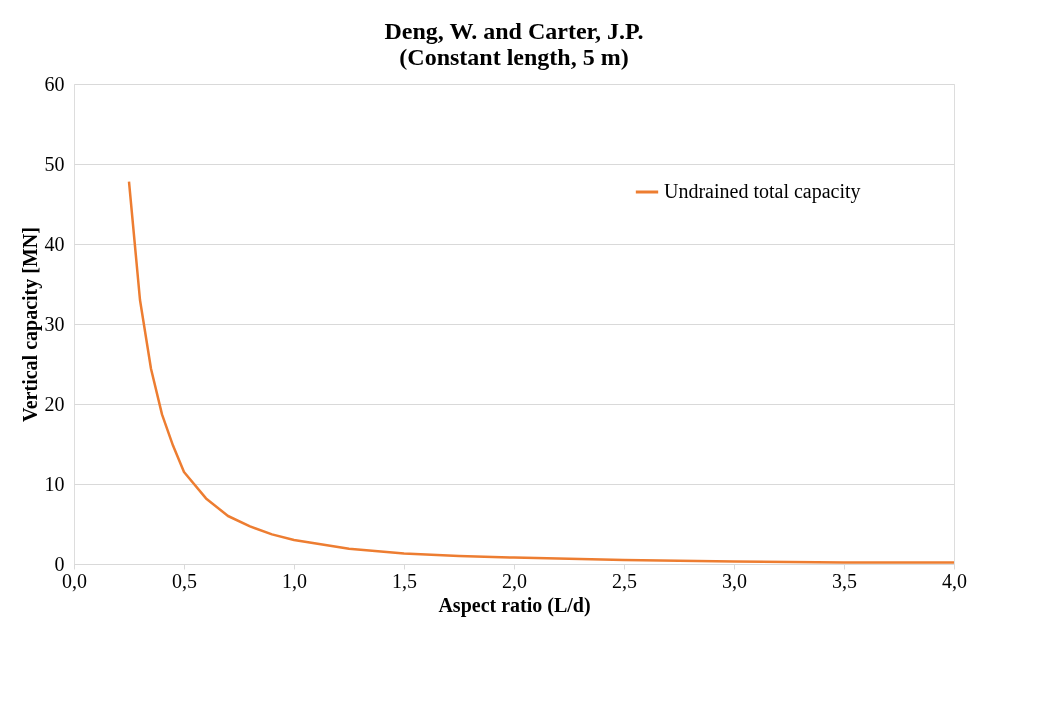  What do you see at coordinates (54, 163) in the screenshot?
I see `y-tick-label: 50` at bounding box center [54, 163].